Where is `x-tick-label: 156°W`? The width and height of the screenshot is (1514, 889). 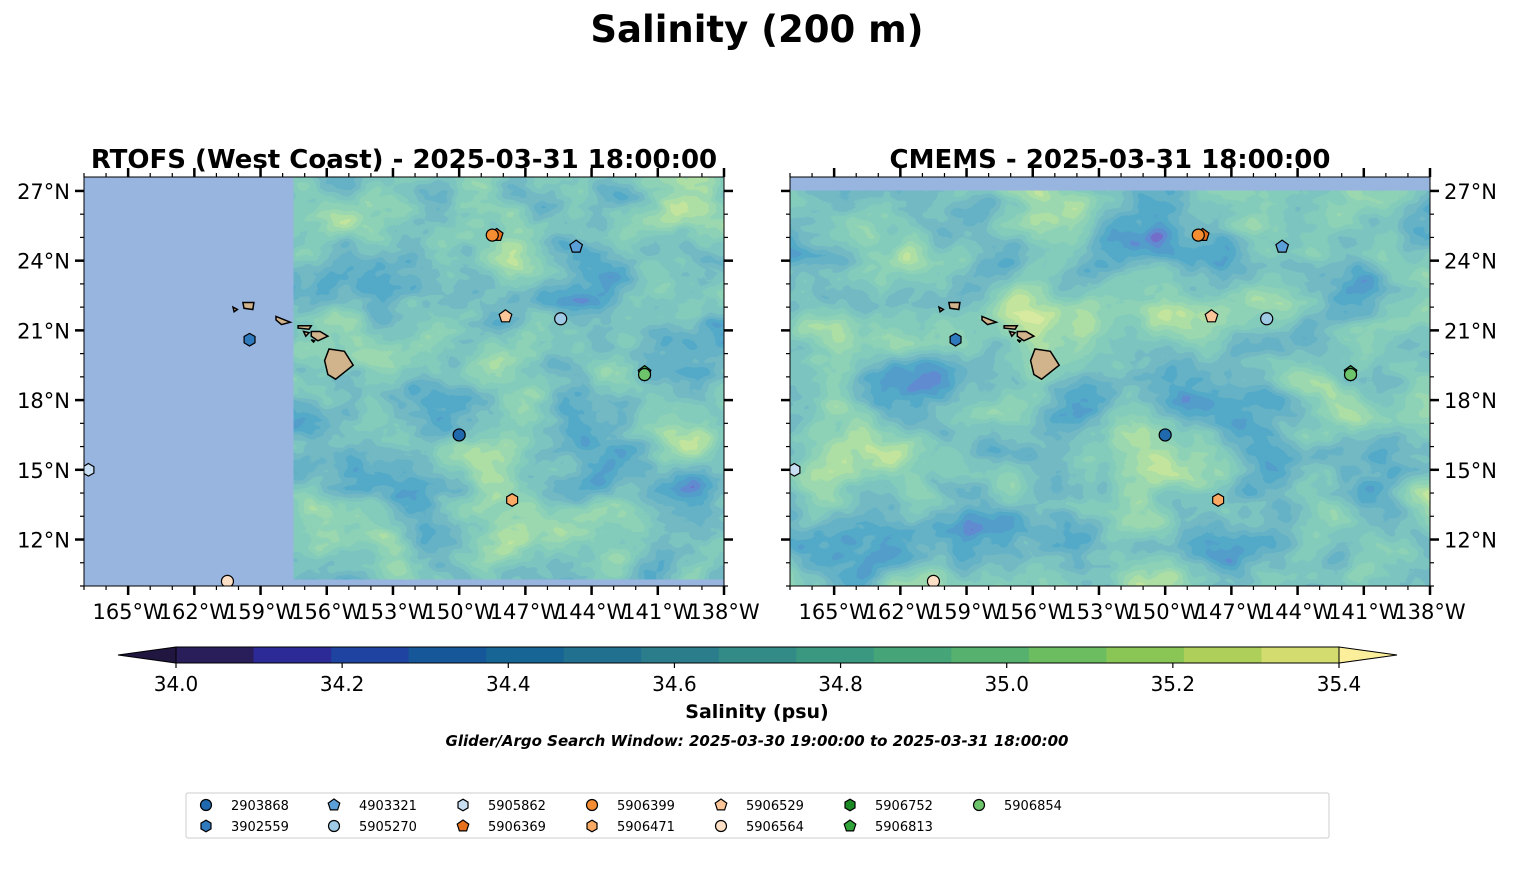 x-tick-label: 156°W is located at coordinates (1033, 612).